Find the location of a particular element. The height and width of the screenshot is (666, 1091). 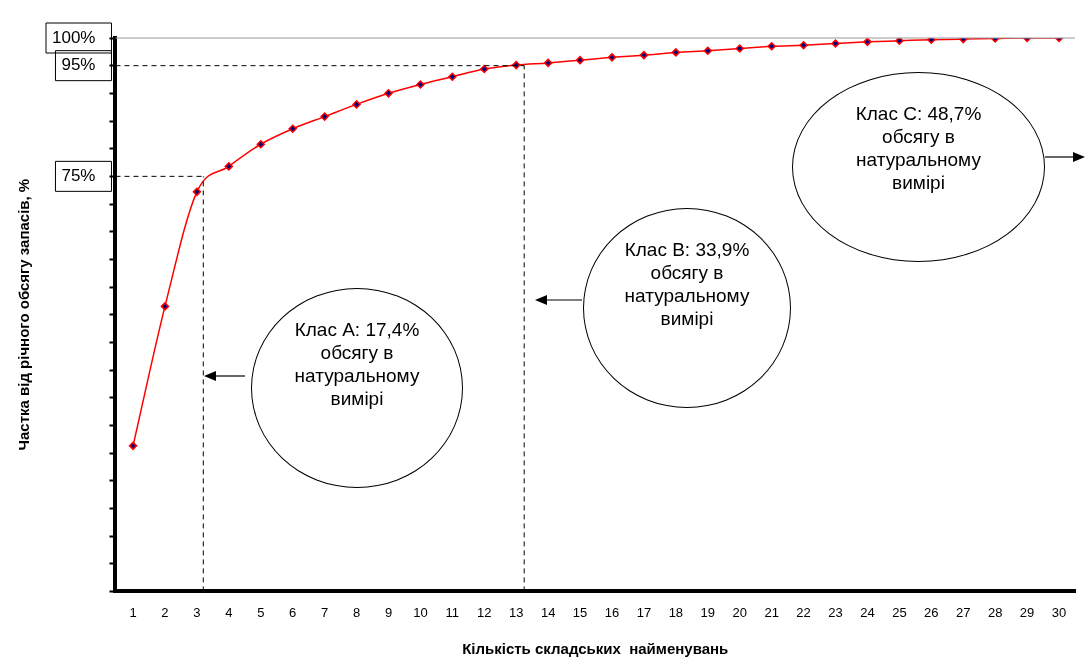

x-tick-label: 24 is located at coordinates (867, 612).